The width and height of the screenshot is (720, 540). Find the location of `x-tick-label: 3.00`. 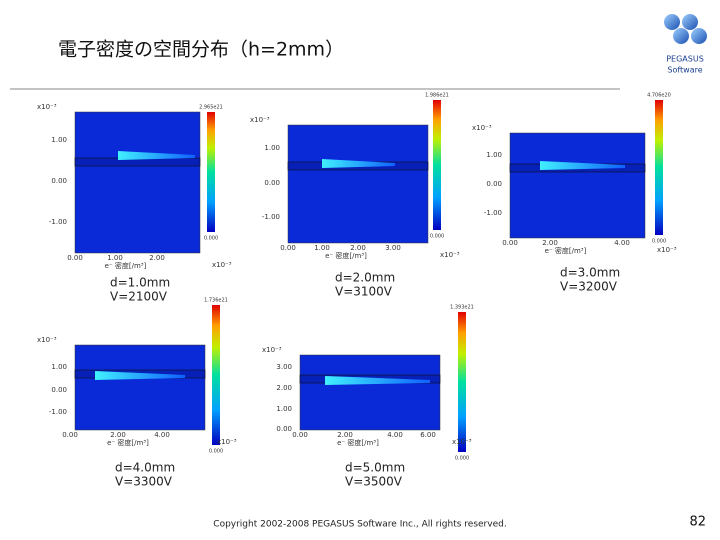

x-tick-label: 3.00 is located at coordinates (393, 248).